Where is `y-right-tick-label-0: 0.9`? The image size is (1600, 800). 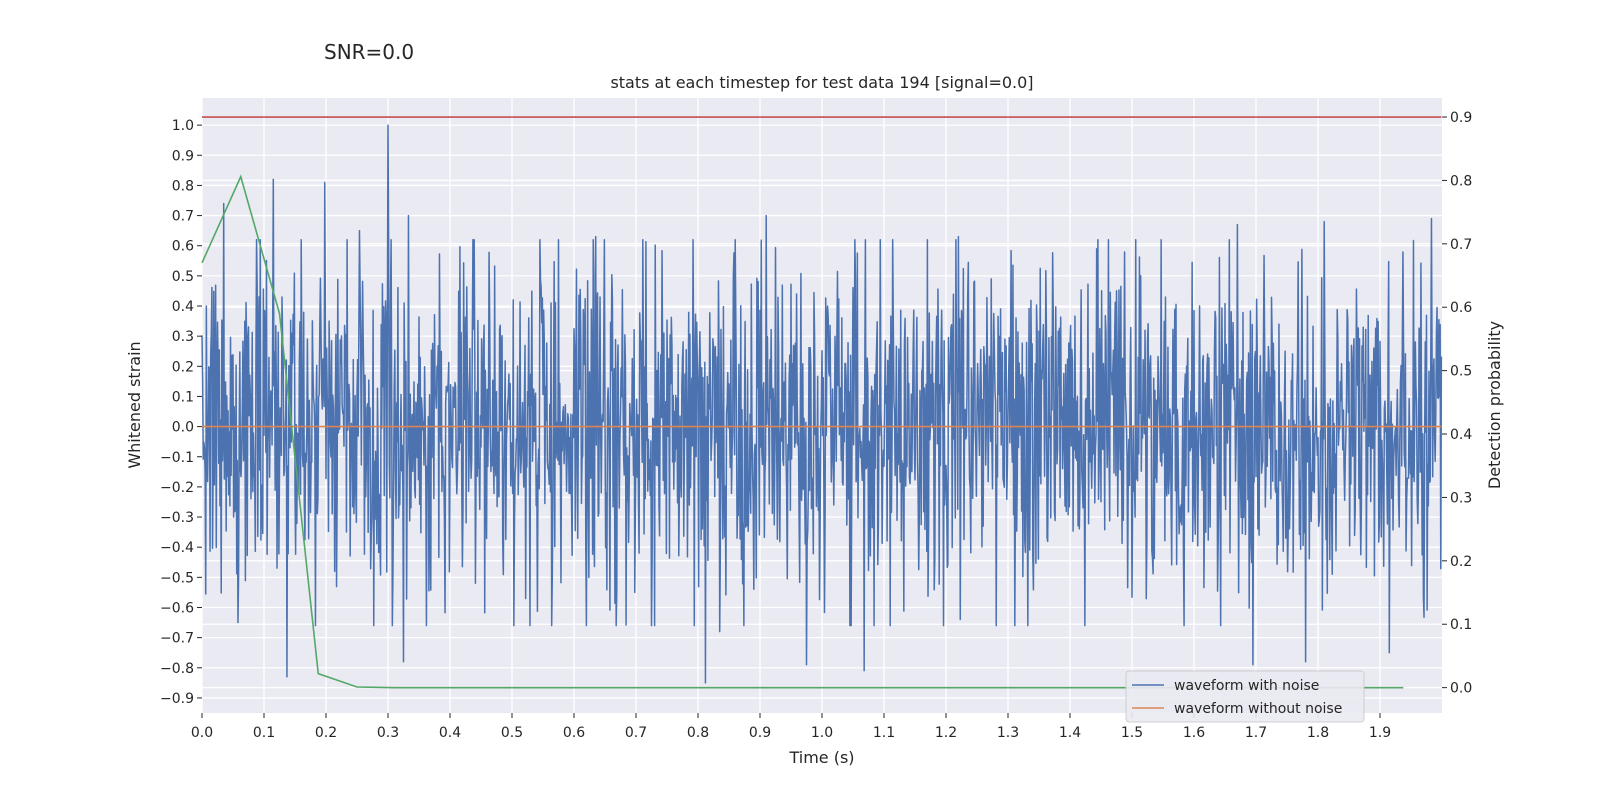 y-right-tick-label-0: 0.9 is located at coordinates (1461, 118).